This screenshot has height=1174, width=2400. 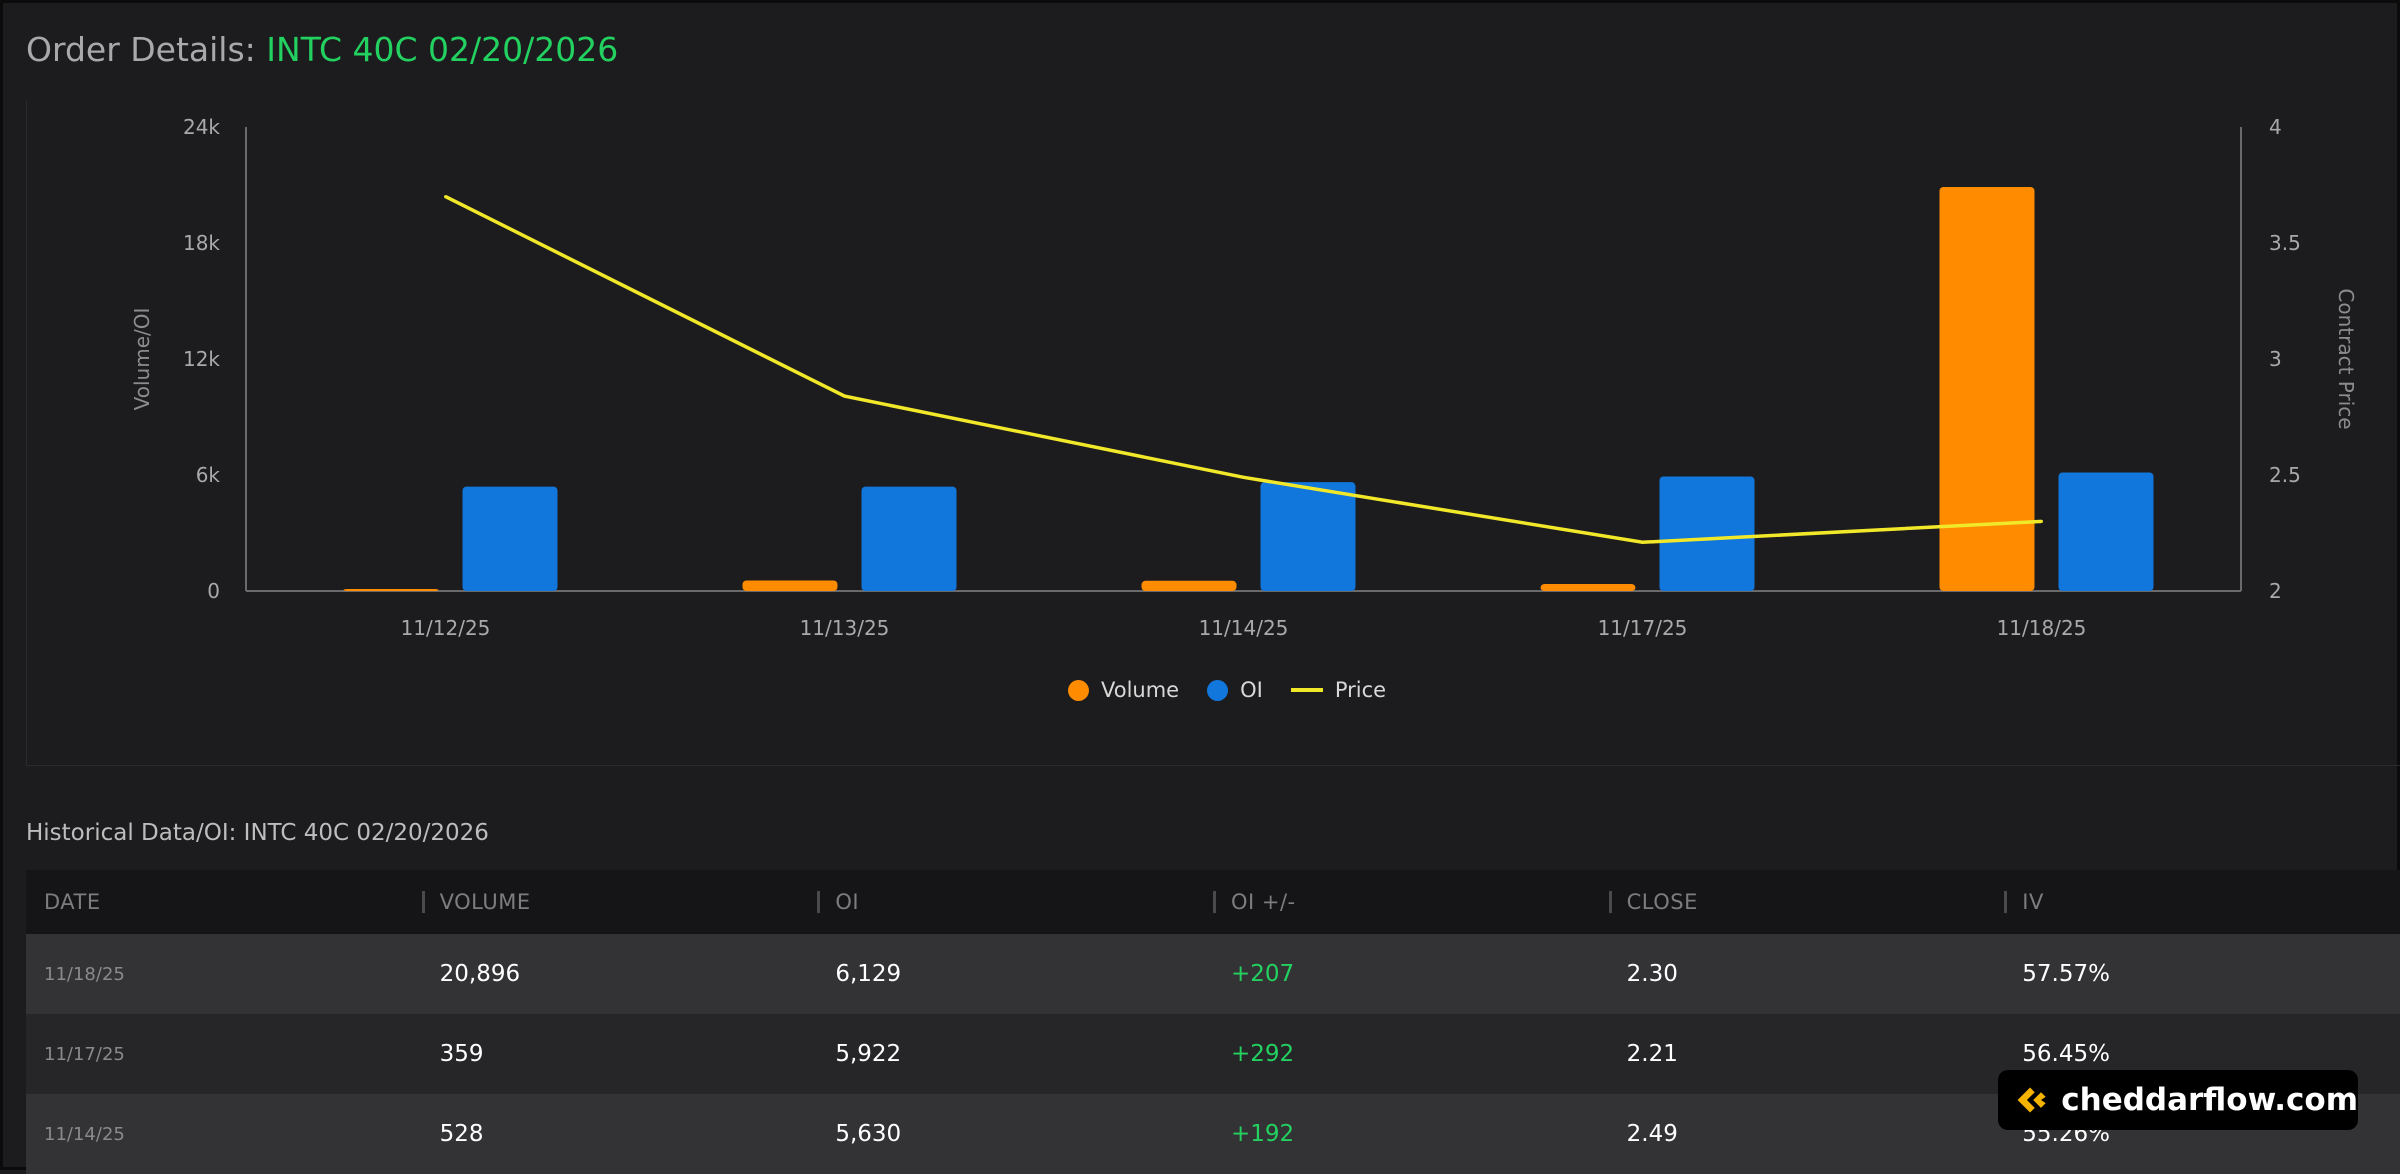 What do you see at coordinates (201, 359) in the screenshot?
I see `y-tick-label: 12k` at bounding box center [201, 359].